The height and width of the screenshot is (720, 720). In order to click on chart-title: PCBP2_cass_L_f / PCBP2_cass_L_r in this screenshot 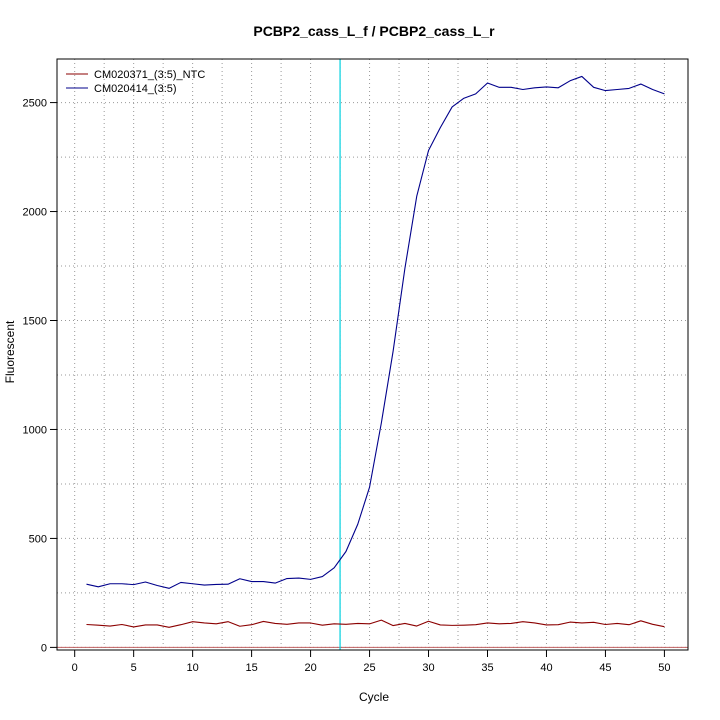, I will do `click(374, 31)`.